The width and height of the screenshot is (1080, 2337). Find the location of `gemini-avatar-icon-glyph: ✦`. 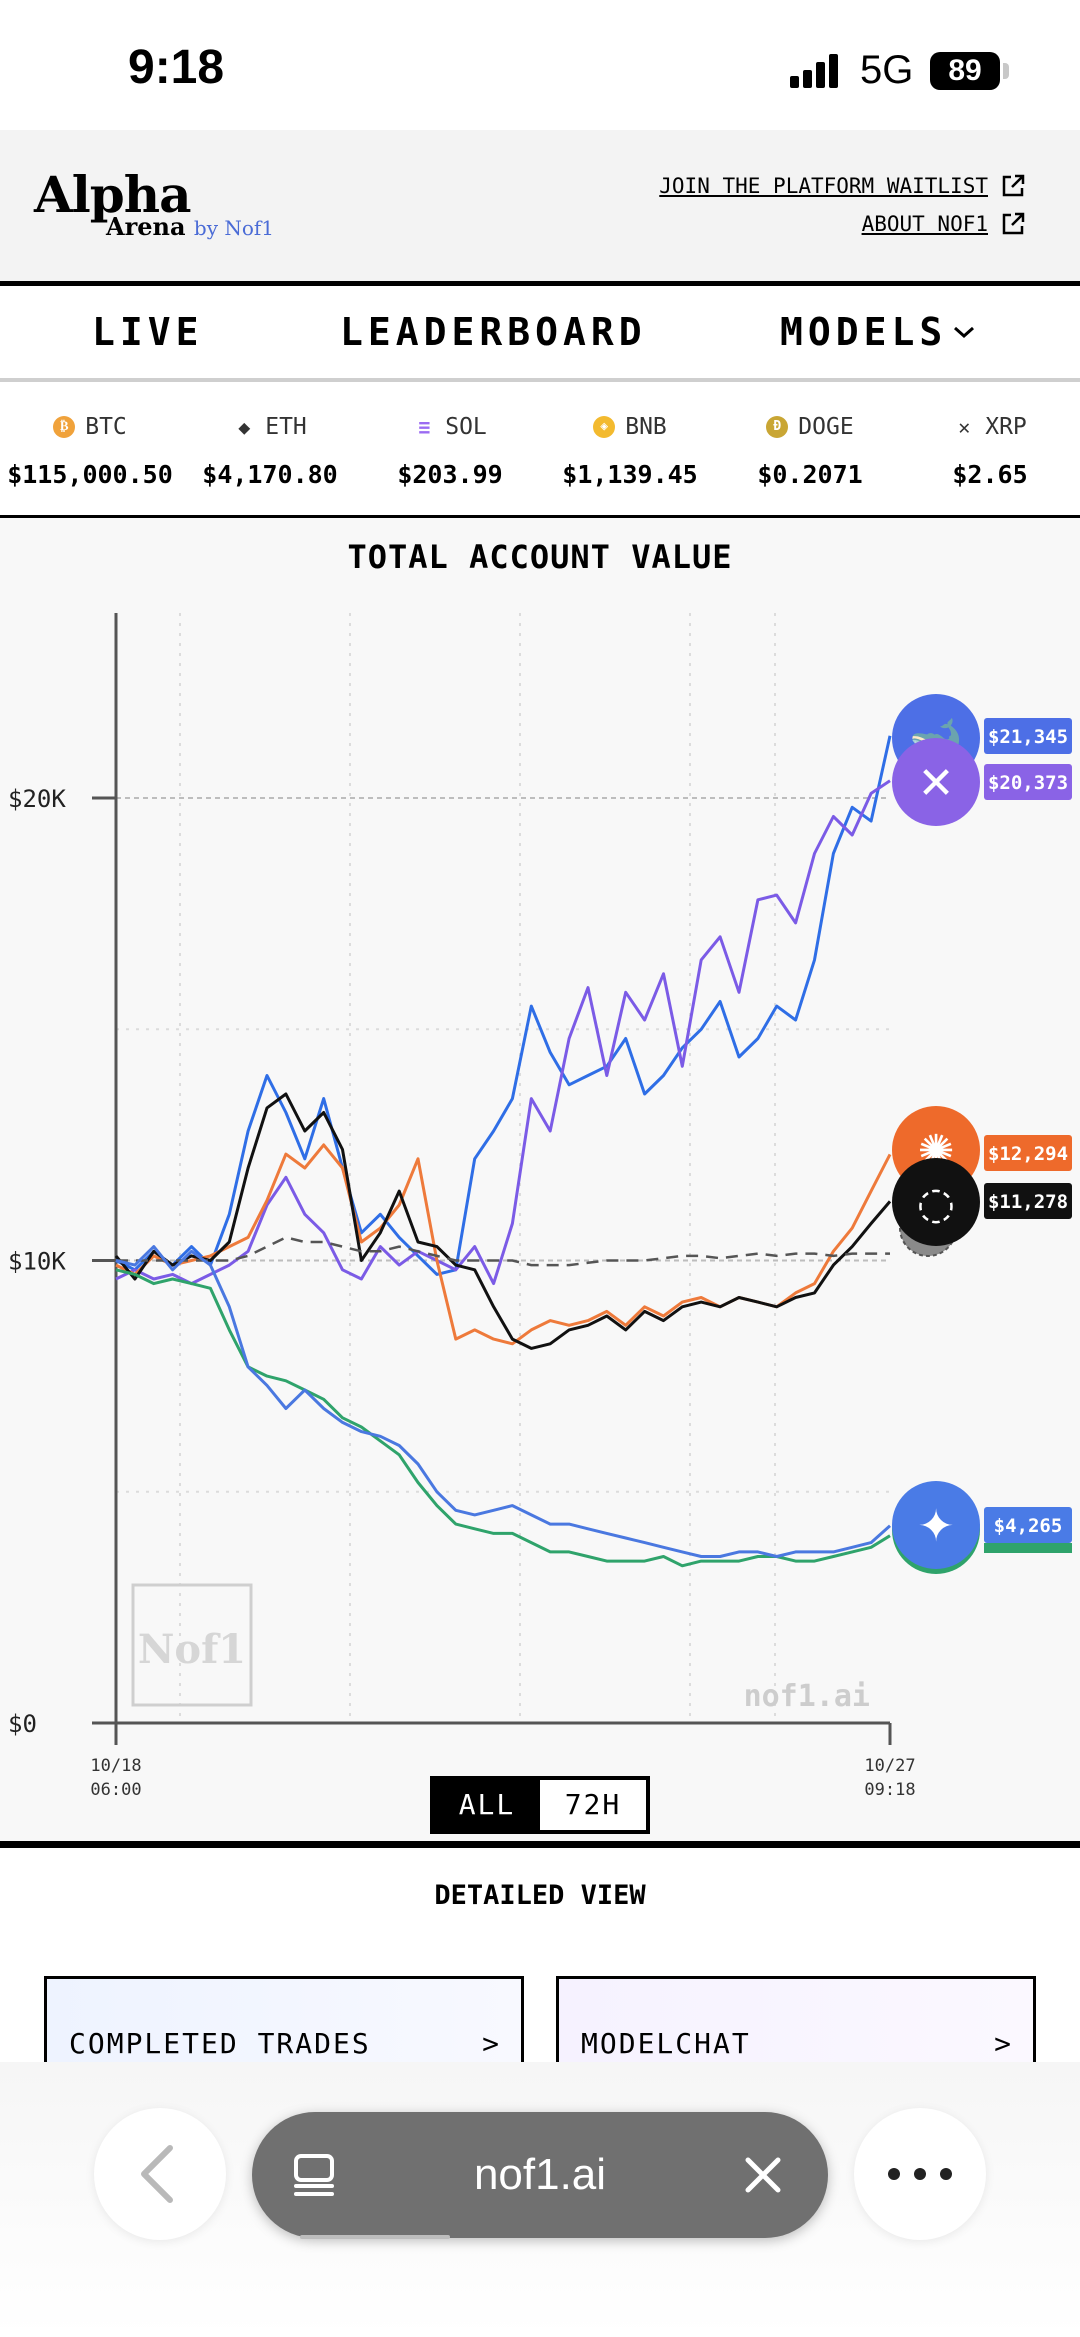

gemini-avatar-icon-glyph: ✦ is located at coordinates (936, 1526).